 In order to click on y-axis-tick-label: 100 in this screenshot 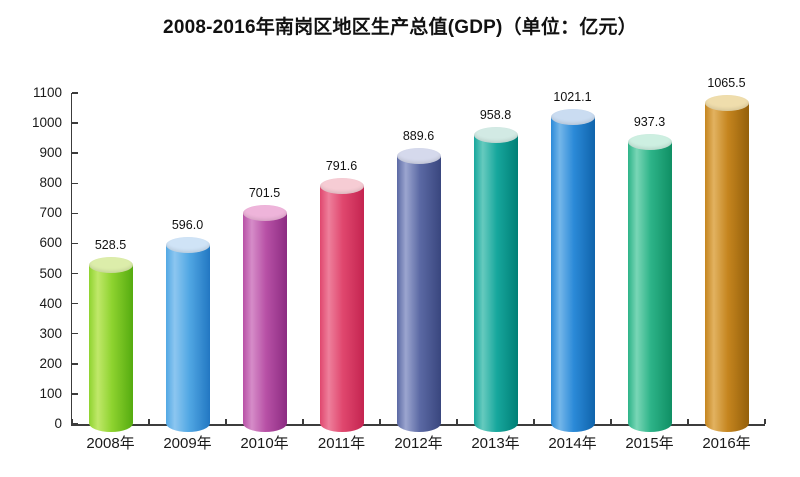, I will do `click(50, 393)`.